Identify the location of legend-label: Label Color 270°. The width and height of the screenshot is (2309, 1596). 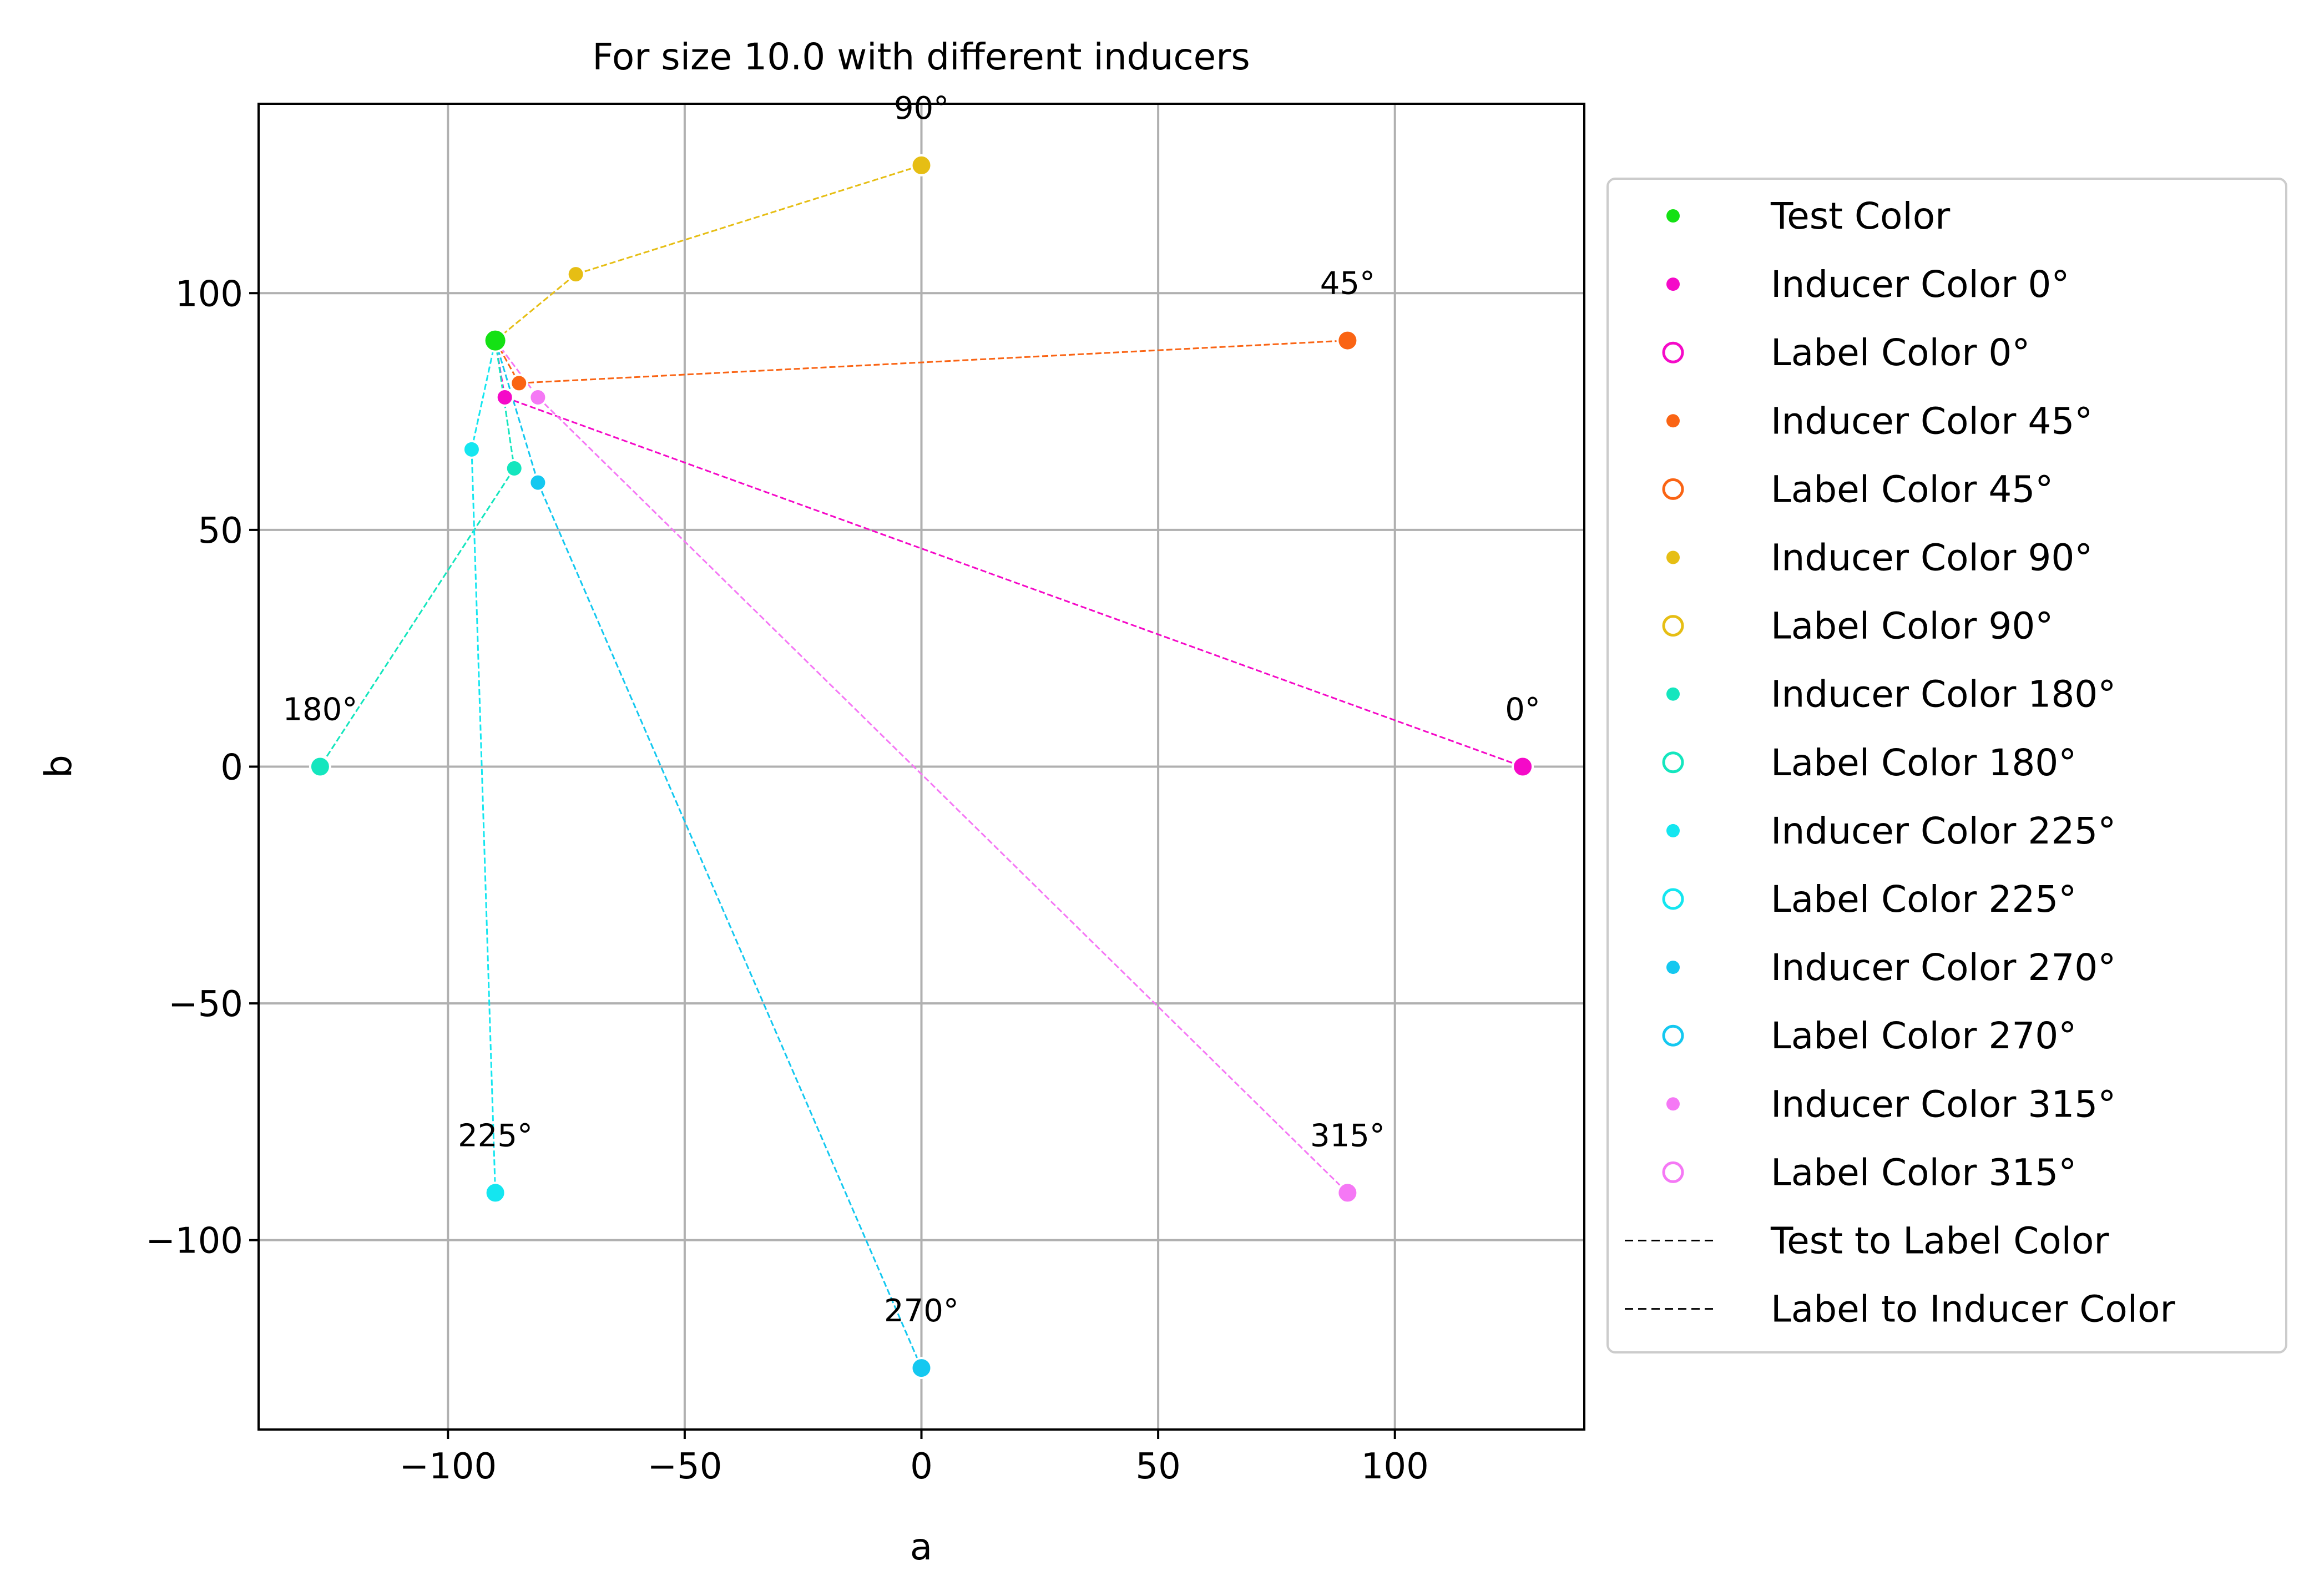
(1923, 1035).